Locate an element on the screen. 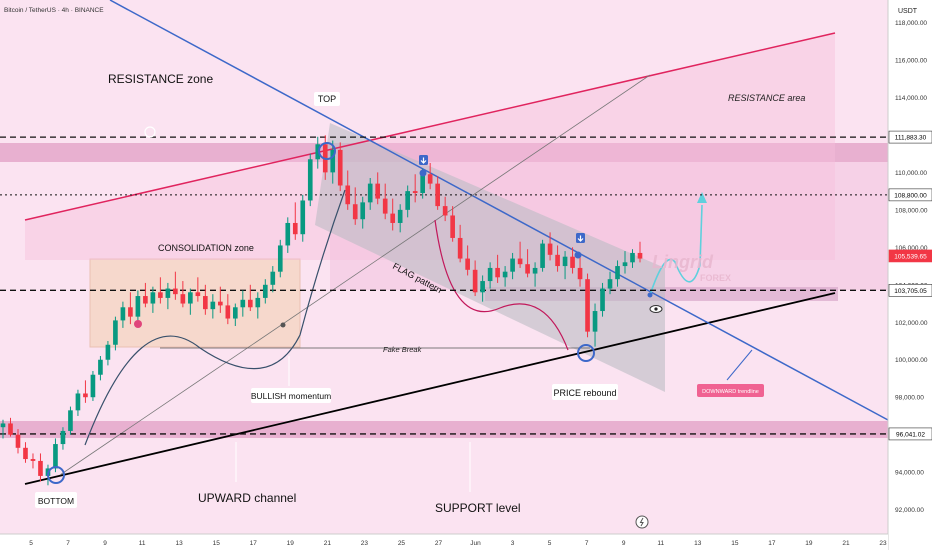  time-tick-label: 5 is located at coordinates (31, 543).